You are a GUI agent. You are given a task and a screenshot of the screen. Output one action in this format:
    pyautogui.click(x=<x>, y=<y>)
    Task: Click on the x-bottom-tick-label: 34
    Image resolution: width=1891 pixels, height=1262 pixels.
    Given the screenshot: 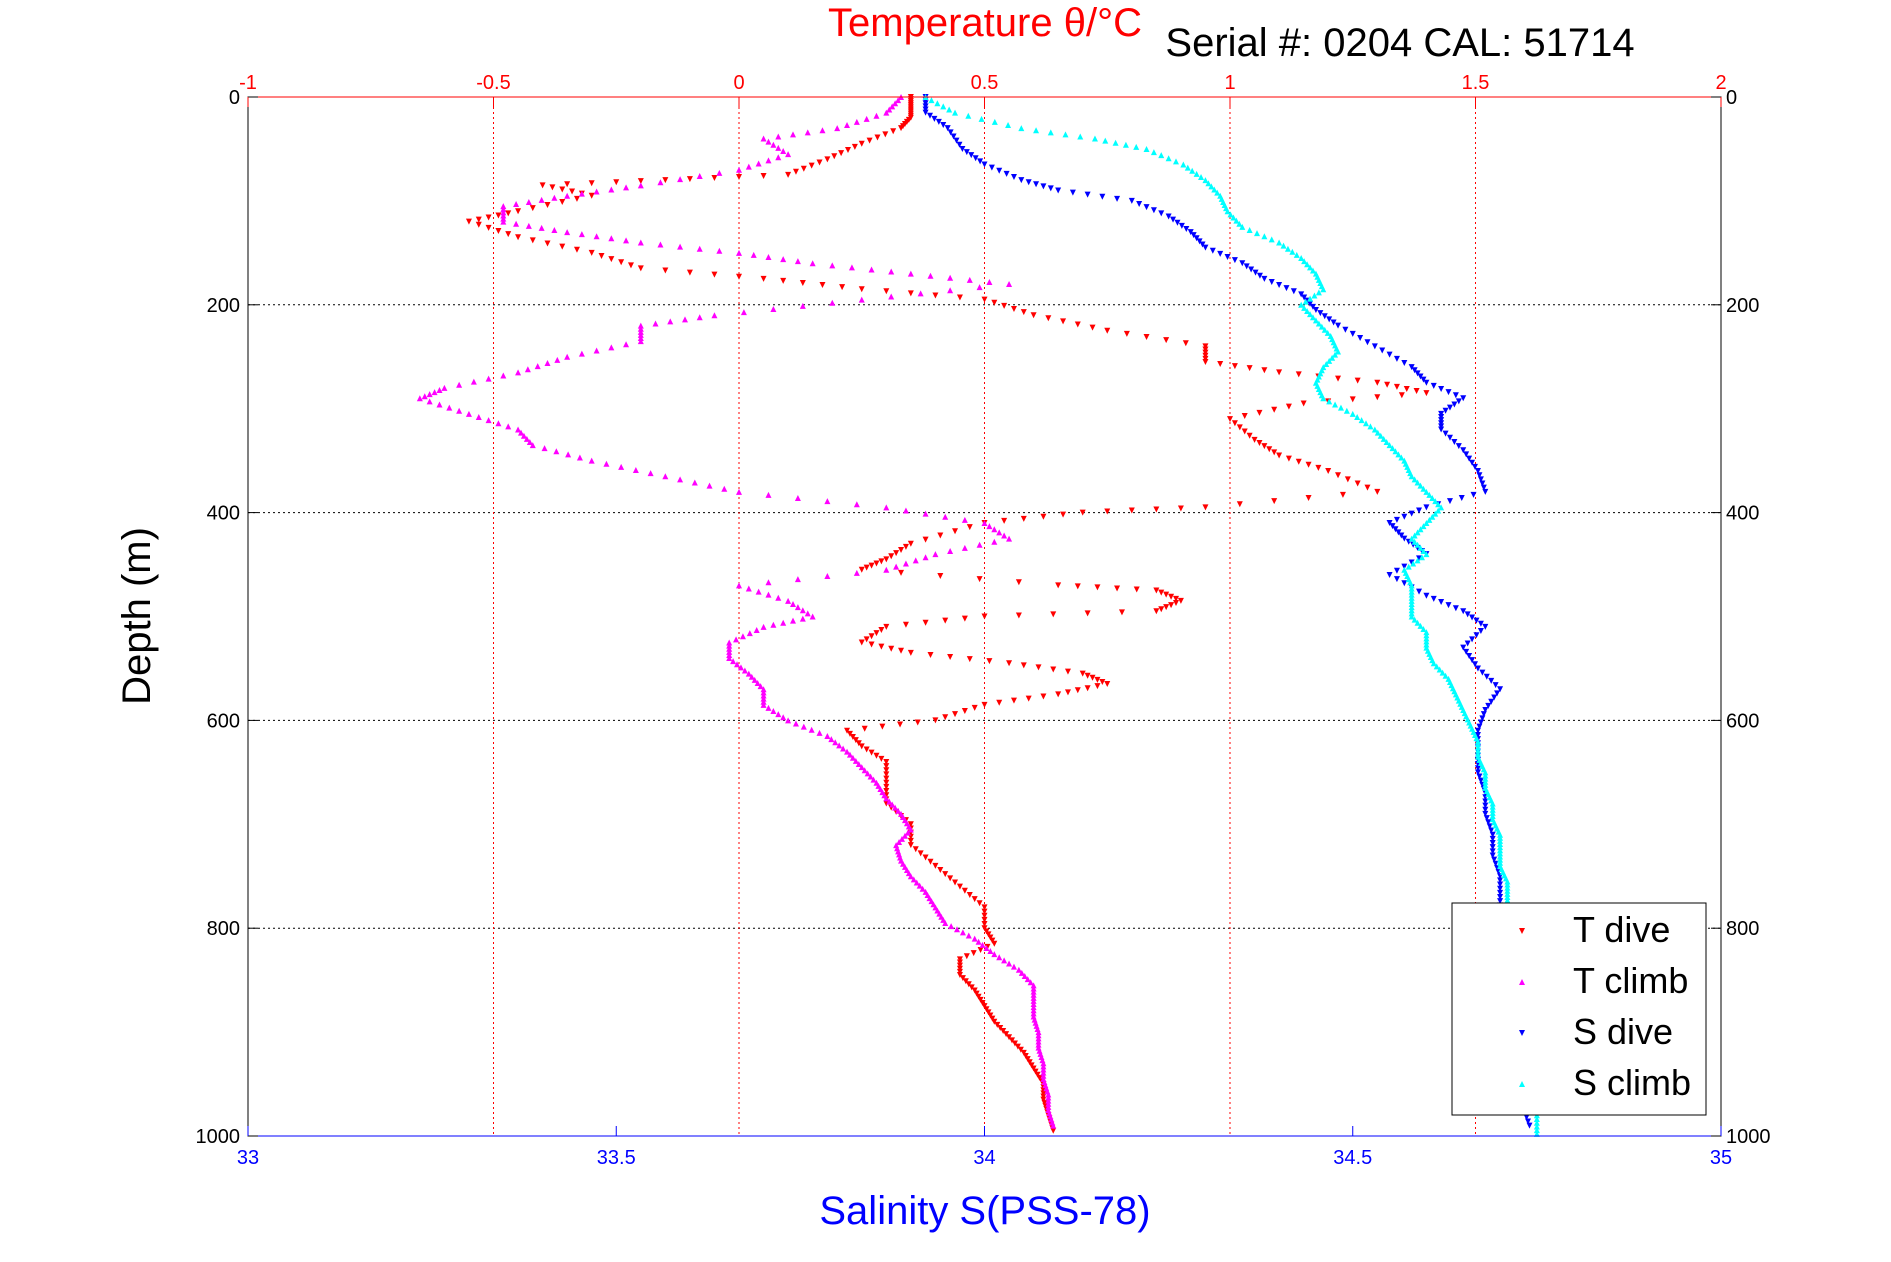 What is the action you would take?
    pyautogui.click(x=984, y=1158)
    